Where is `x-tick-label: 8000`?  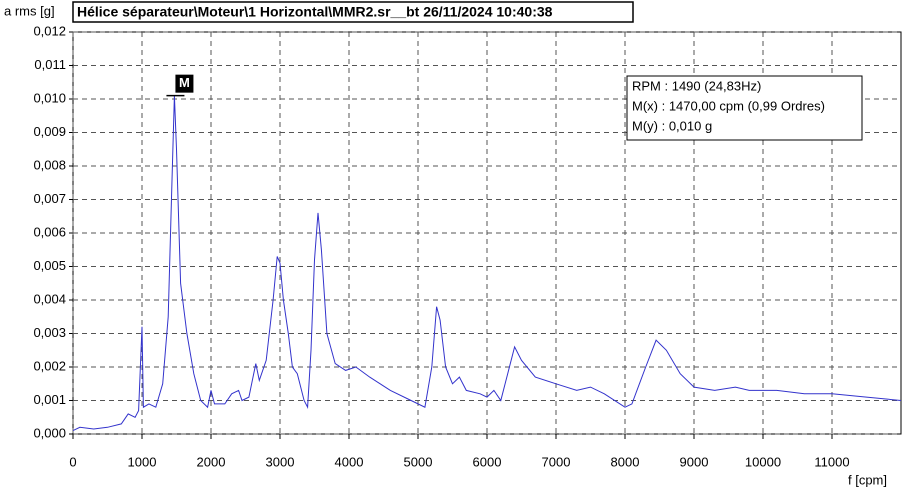
x-tick-label: 8000 is located at coordinates (625, 461).